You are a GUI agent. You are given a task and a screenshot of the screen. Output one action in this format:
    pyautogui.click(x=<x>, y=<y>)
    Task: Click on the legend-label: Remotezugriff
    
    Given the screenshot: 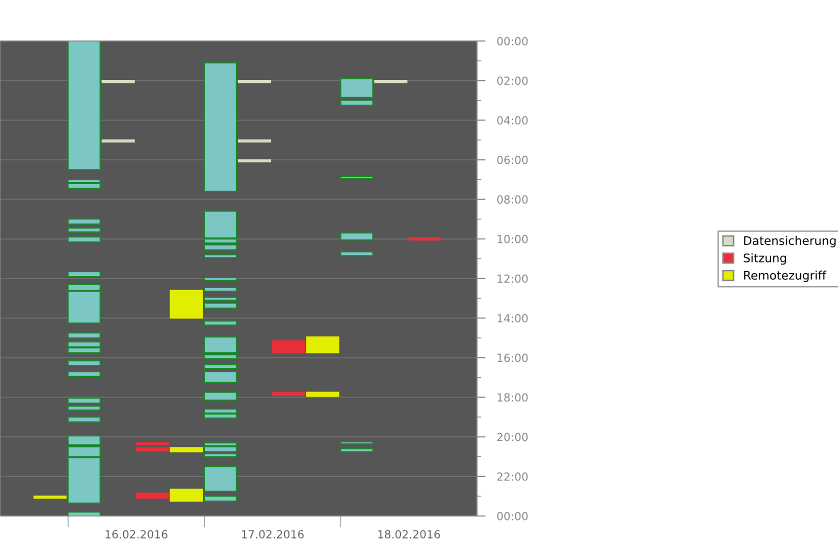 What is the action you would take?
    pyautogui.click(x=785, y=276)
    